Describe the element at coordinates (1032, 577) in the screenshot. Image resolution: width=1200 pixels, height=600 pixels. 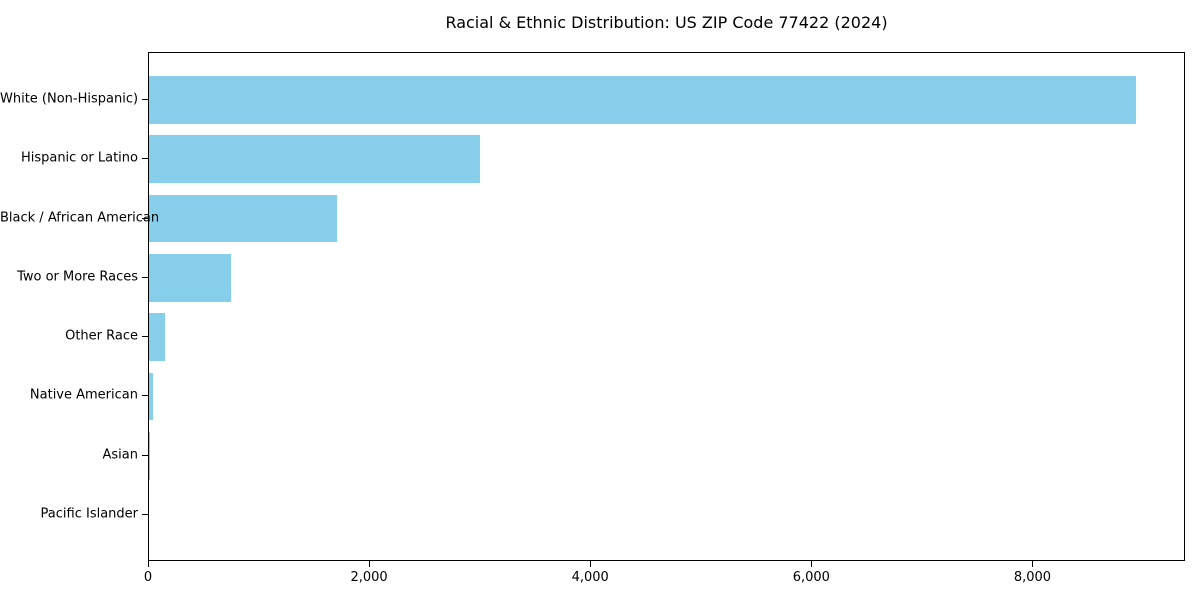
I see `x-tick-label: 8,000` at that location.